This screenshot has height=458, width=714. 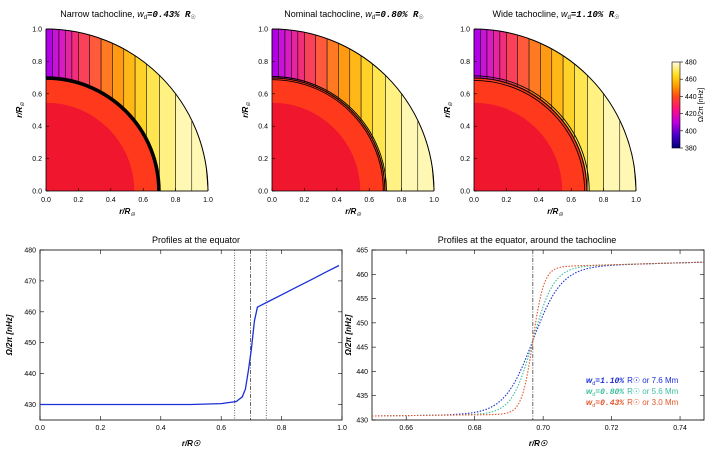 What do you see at coordinates (196, 240) in the screenshot?
I see `chart-left-title: Profiles at the equator` at bounding box center [196, 240].